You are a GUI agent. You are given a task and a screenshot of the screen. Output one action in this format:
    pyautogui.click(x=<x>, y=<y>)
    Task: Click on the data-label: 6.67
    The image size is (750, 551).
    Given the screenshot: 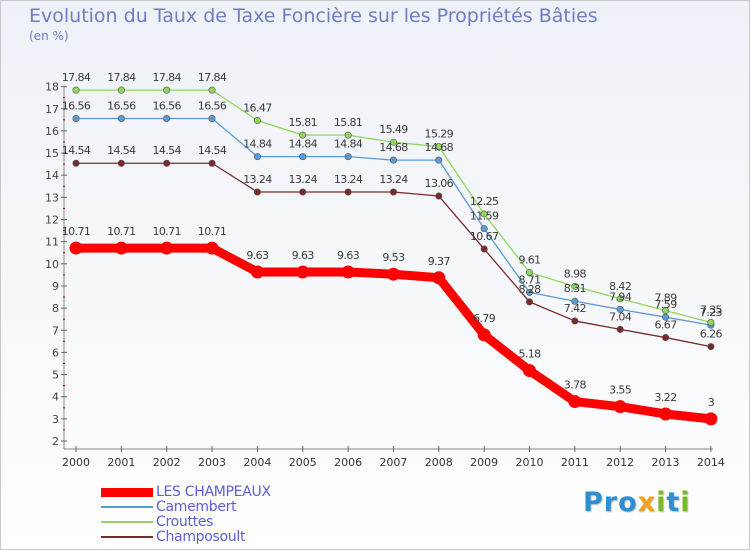 What is the action you would take?
    pyautogui.click(x=666, y=325)
    